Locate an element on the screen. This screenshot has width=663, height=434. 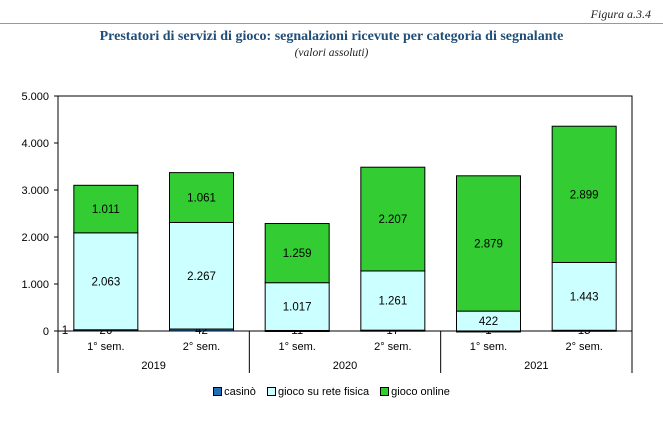
chart-subtitle: (valori assoluti) is located at coordinates (331, 53).